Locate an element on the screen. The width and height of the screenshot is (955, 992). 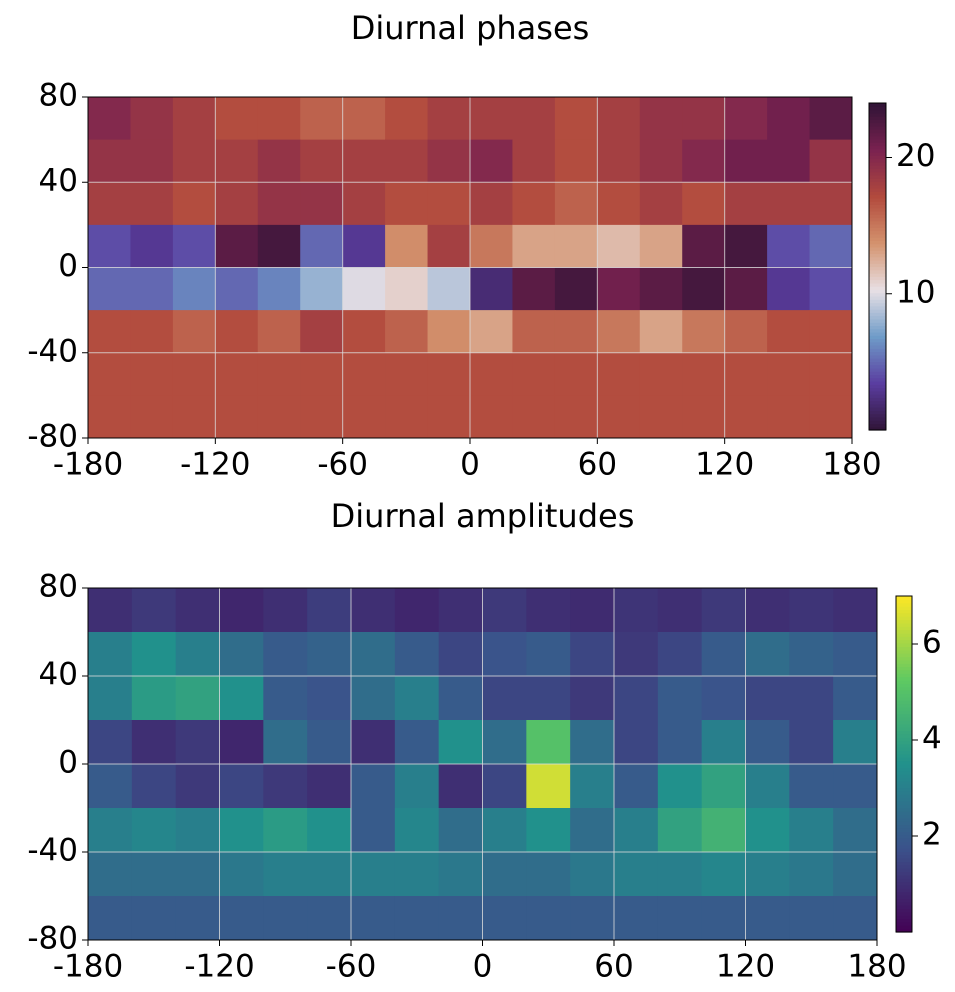
y-tick-label: -40 is located at coordinates (52, 351).